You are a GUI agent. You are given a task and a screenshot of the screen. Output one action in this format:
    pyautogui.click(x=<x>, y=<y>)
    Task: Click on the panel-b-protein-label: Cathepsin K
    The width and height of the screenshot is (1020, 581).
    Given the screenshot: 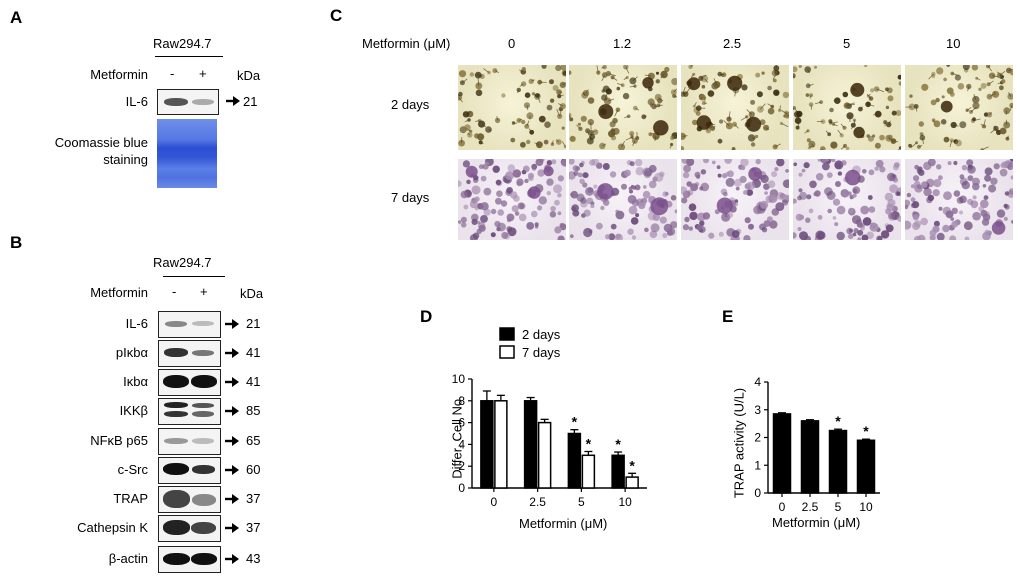 What is the action you would take?
    pyautogui.click(x=112, y=527)
    